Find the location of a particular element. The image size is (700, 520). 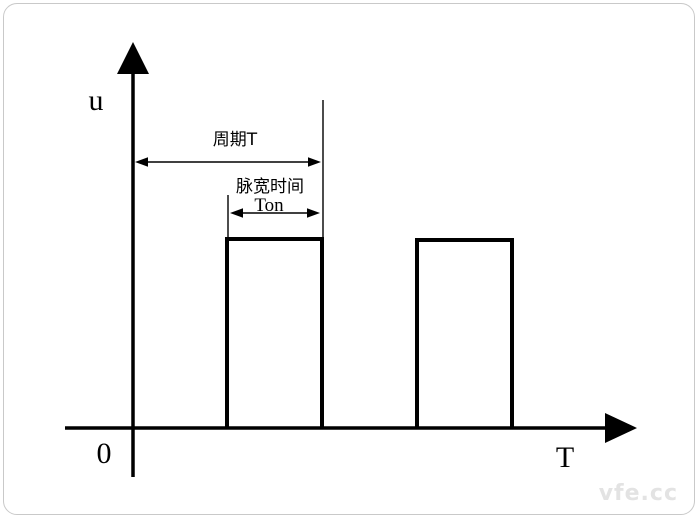

period-arrow-right-head-icon is located at coordinates (314, 162).